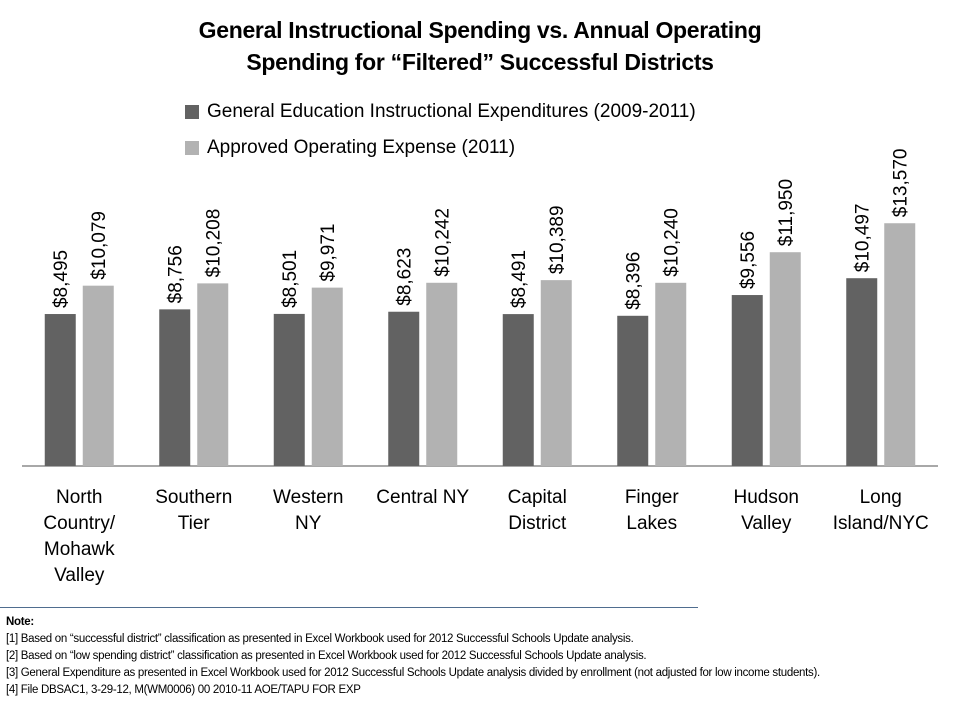  I want to click on data-label-instructional-5: $8,396, so click(634, 281).